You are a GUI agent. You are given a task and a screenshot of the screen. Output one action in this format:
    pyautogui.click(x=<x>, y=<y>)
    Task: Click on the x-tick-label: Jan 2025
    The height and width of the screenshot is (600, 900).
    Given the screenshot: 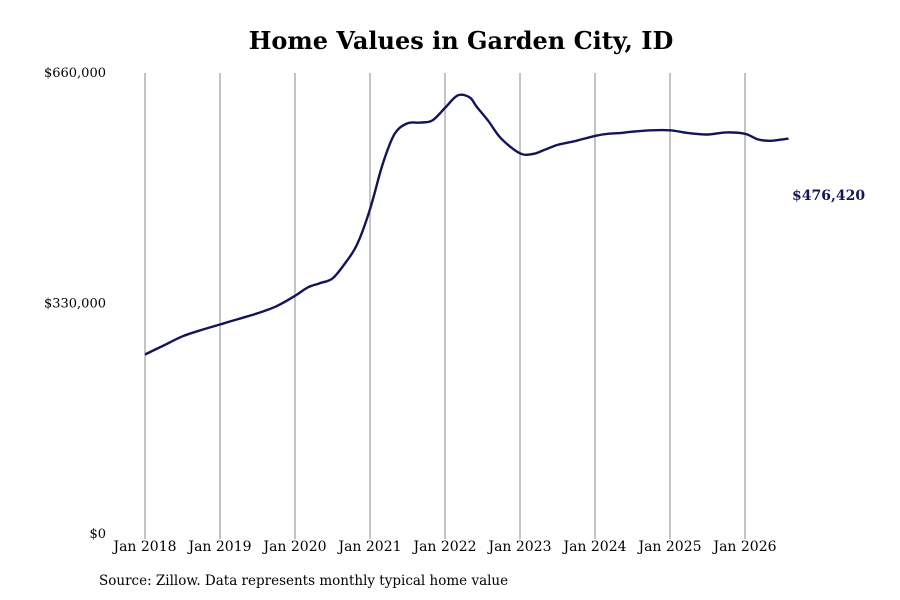 What is the action you would take?
    pyautogui.click(x=668, y=547)
    